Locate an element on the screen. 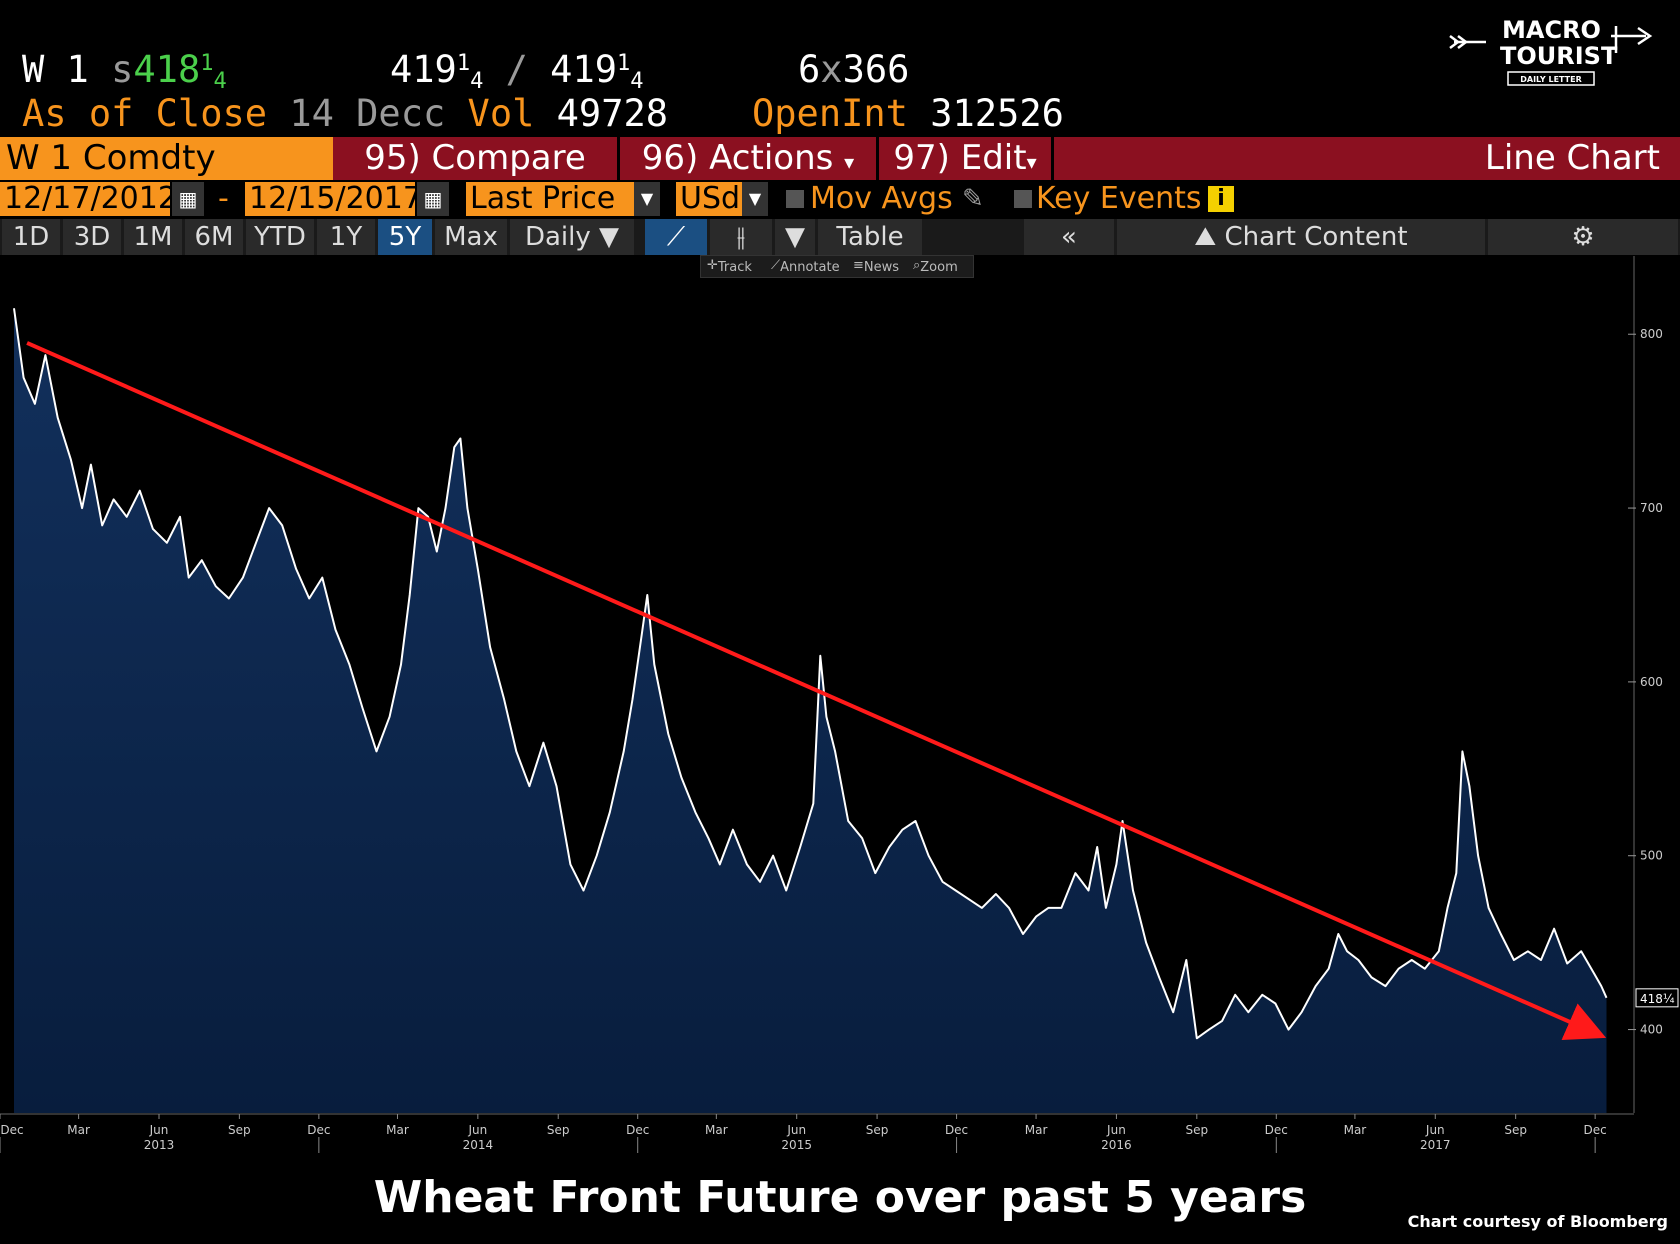 Image resolution: width=1680 pixels, height=1244 pixels. chart-type-label: Line Chart is located at coordinates (1367, 158).